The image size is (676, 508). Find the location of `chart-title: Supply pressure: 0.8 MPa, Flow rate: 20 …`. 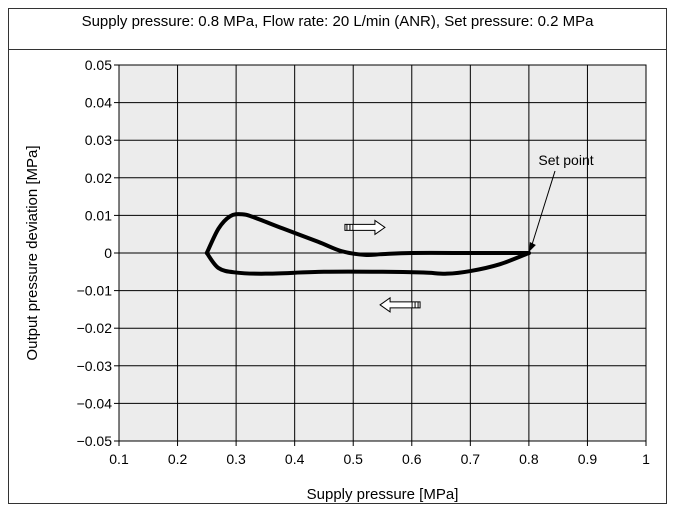

chart-title: Supply pressure: 0.8 MPa, Flow rate: 20 … is located at coordinates (337, 21).